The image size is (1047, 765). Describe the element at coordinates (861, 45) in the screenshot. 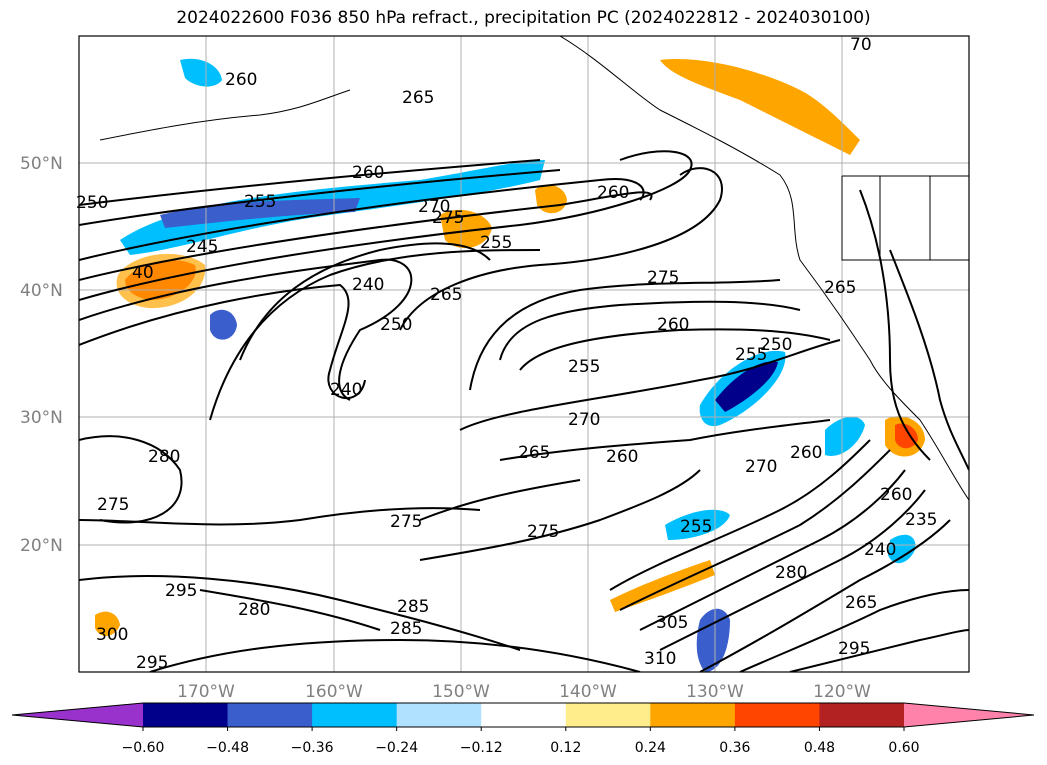

I see `contour-label: 70` at that location.